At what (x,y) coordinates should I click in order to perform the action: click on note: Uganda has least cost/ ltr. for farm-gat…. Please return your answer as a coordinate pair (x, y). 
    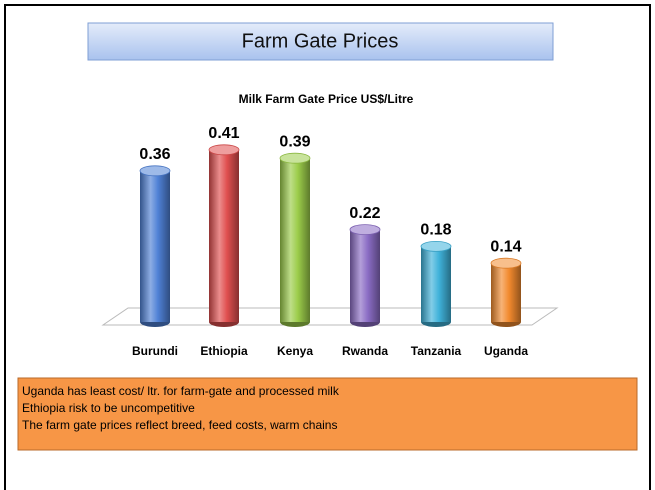
    Looking at the image, I should click on (181, 391).